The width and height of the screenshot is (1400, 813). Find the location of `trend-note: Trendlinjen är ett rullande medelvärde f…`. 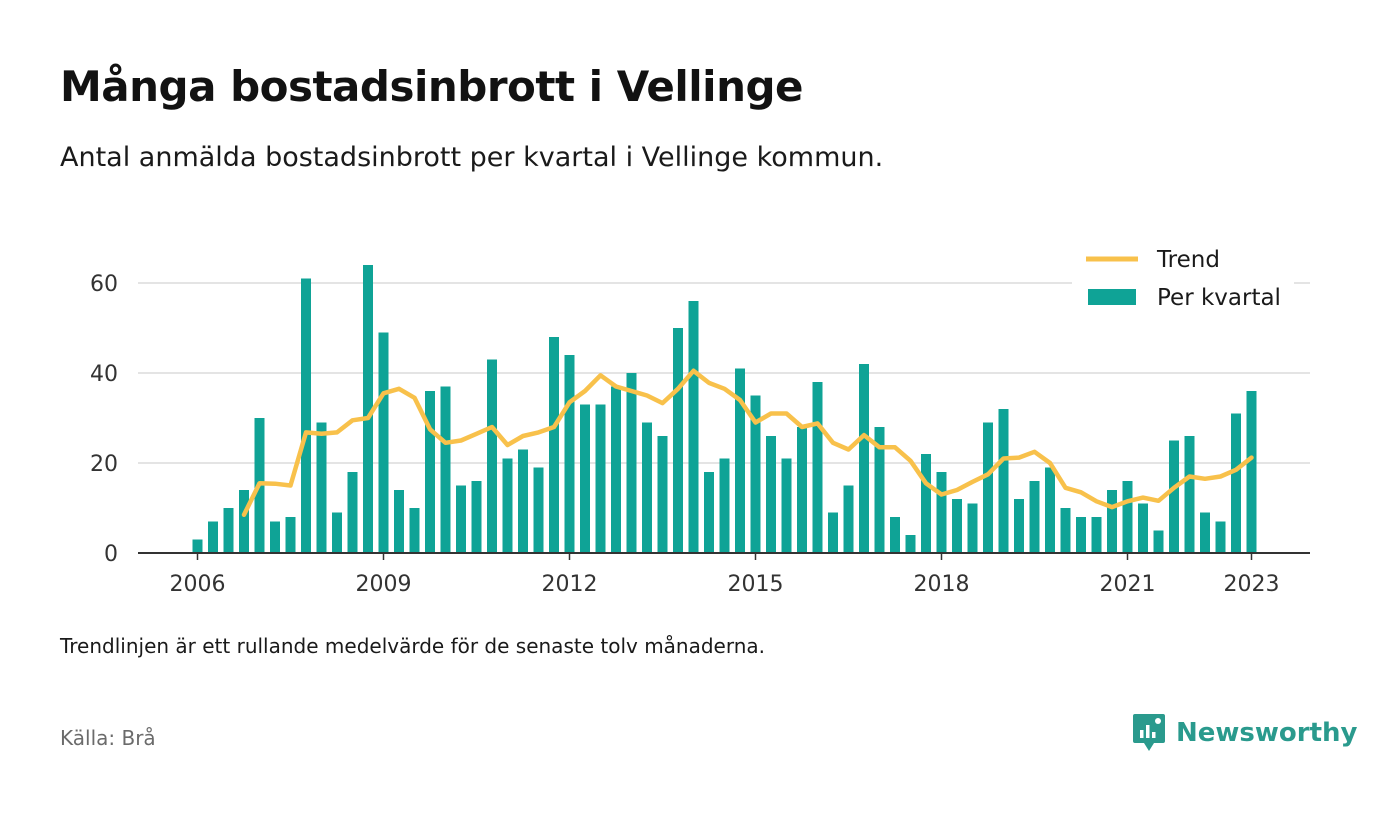

trend-note: Trendlinjen är ett rullande medelvärde f… is located at coordinates (413, 646).